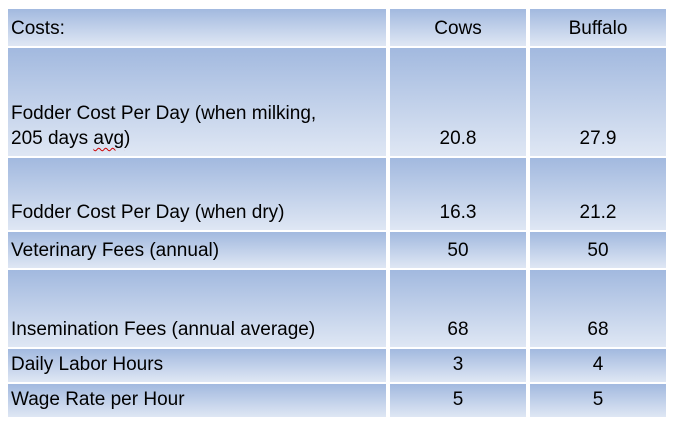 The width and height of the screenshot is (674, 422). What do you see at coordinates (458, 308) in the screenshot?
I see `cell-insemination-cows: 68` at bounding box center [458, 308].